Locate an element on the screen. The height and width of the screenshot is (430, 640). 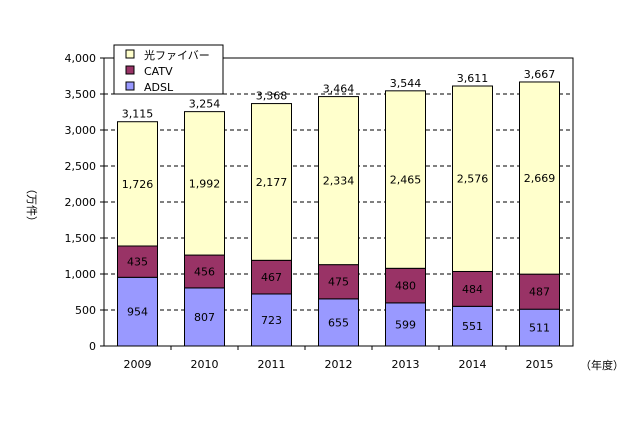
data-label: 954 is located at coordinates (137, 312).